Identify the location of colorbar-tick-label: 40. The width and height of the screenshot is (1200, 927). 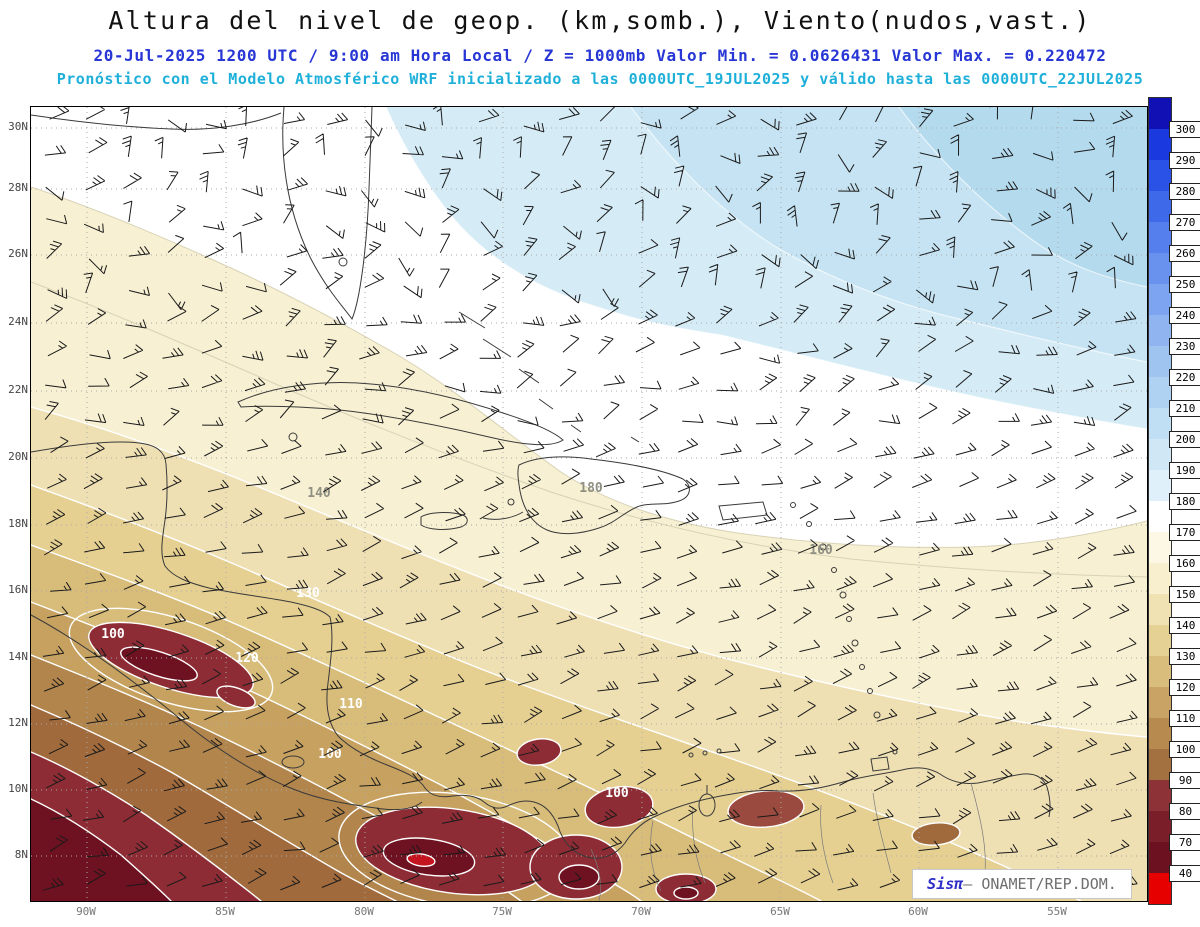
(1184, 873).